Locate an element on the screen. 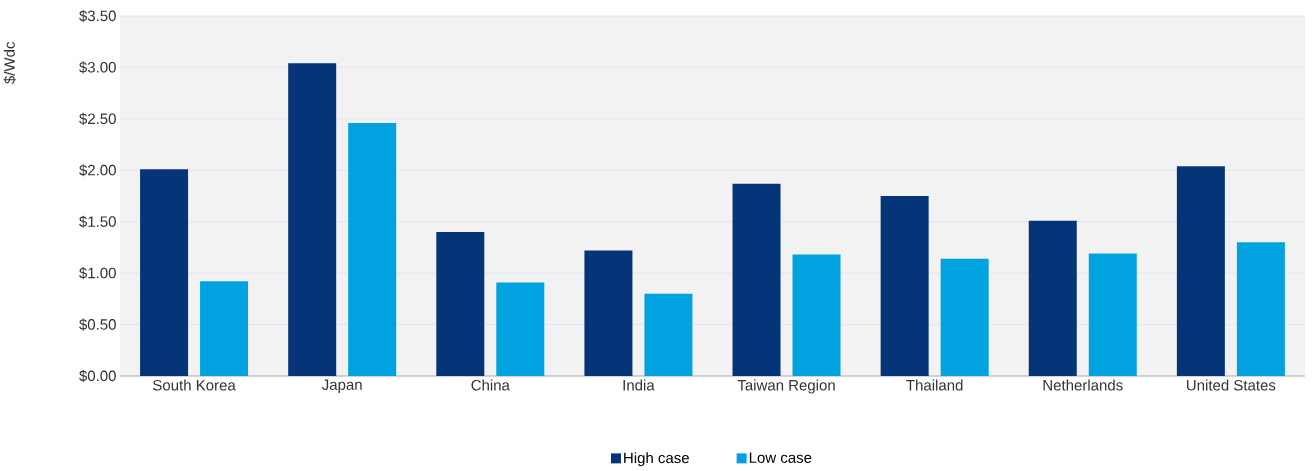  x-tick-label: Thailand is located at coordinates (934, 385).